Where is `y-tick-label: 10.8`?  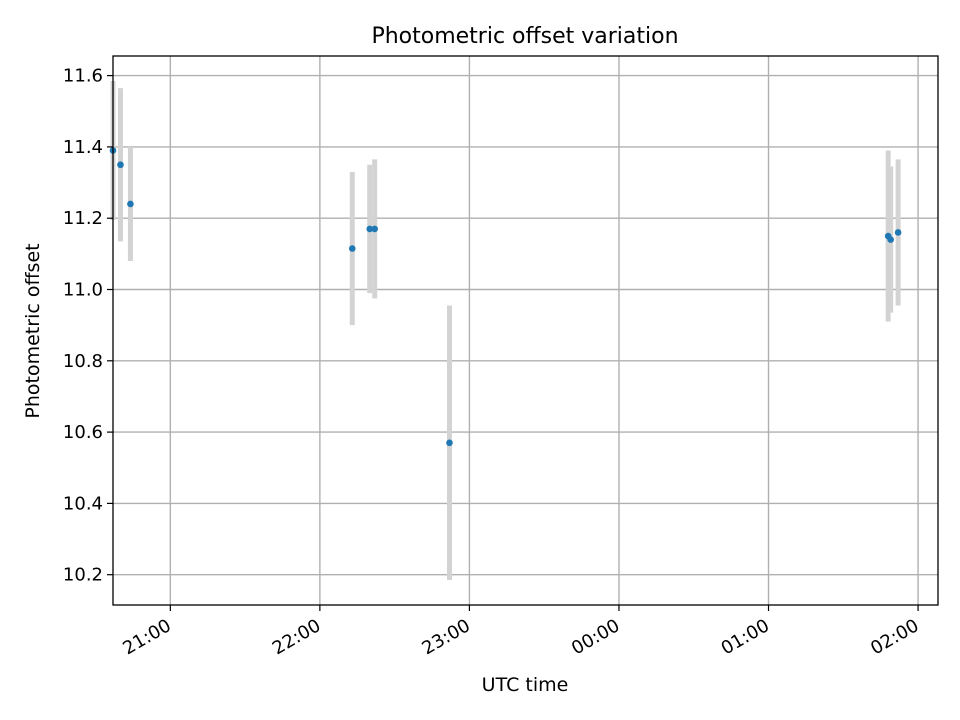
y-tick-label: 10.8 is located at coordinates (83, 361).